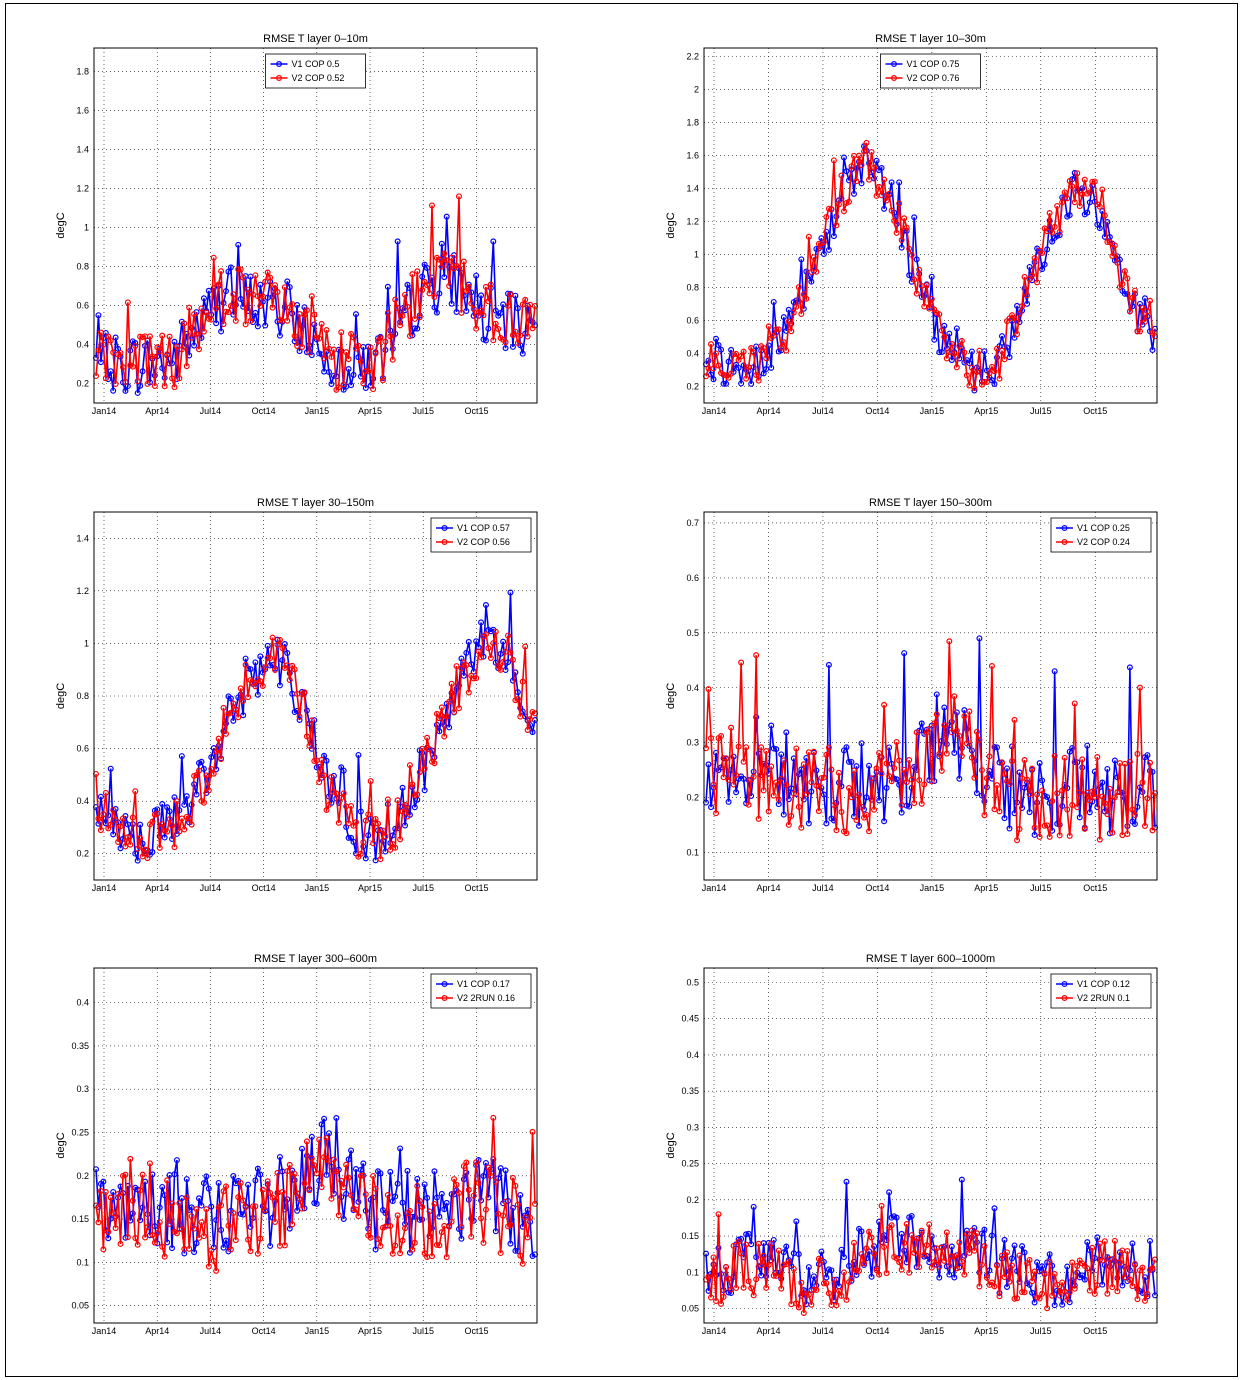 The image size is (1243, 1380). Describe the element at coordinates (82, 71) in the screenshot. I see `y-tick-label: 1.8` at that location.